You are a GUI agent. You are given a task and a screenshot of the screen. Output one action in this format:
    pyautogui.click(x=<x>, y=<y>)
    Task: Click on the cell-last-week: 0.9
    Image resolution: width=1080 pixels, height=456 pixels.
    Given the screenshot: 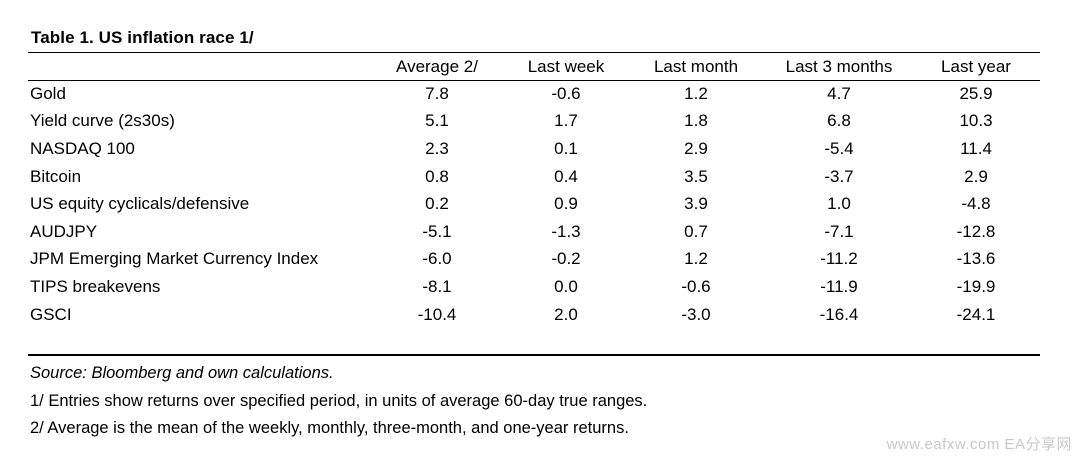 What is the action you would take?
    pyautogui.click(x=566, y=204)
    